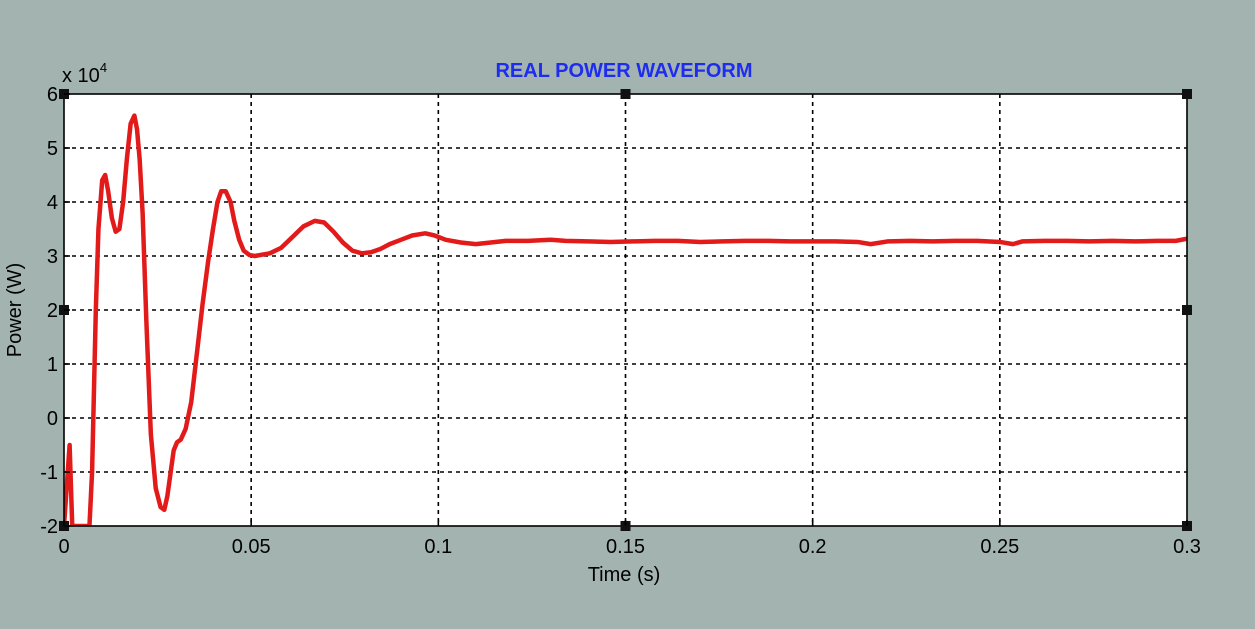  Describe the element at coordinates (52, 257) in the screenshot. I see `y-tick-label: 3` at that location.